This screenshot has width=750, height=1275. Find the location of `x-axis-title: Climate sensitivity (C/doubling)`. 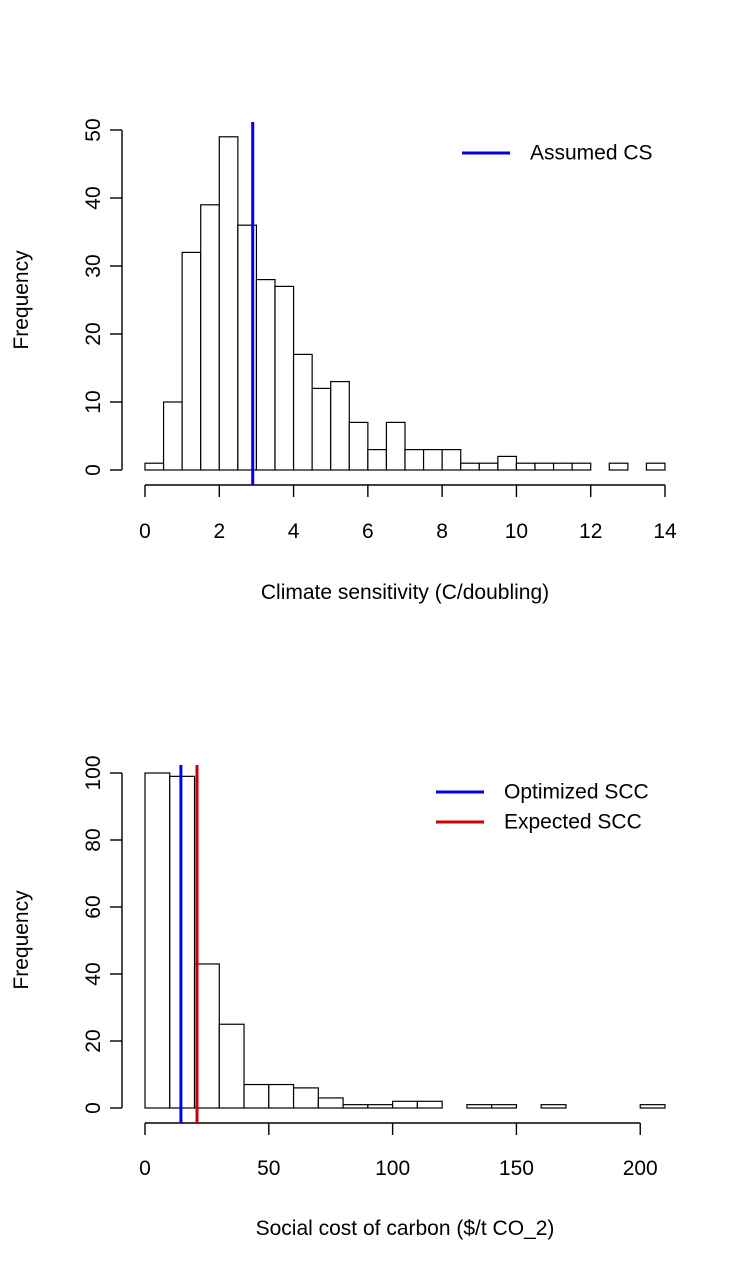

x-axis-title: Climate sensitivity (C/doubling) is located at coordinates (405, 592).